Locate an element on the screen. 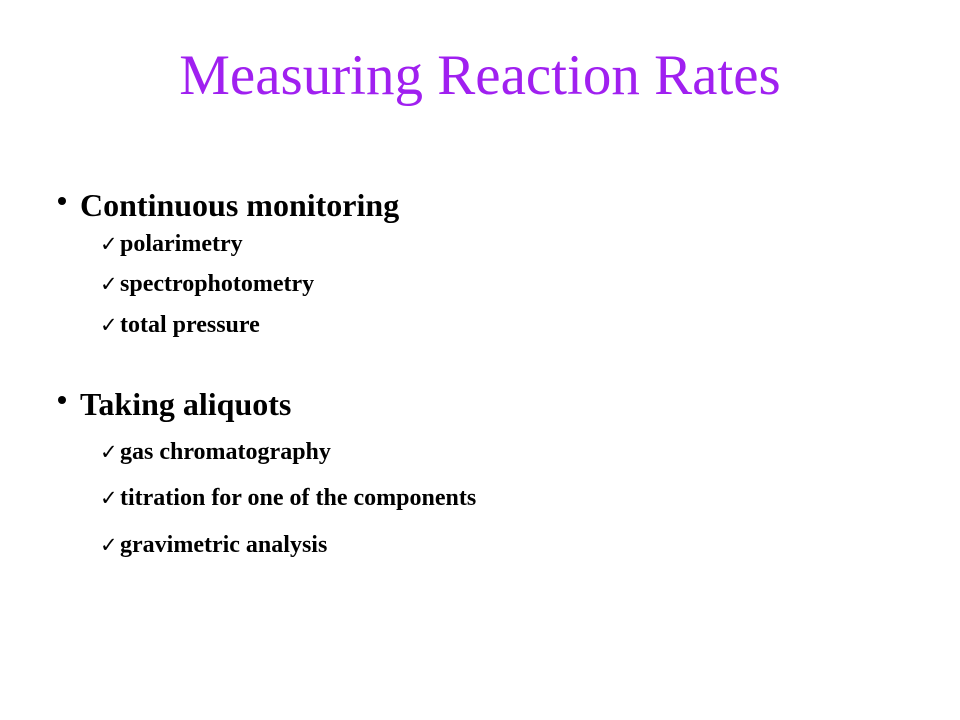 The width and height of the screenshot is (960, 720). list-item: gas chromatography is located at coordinates (225, 452).